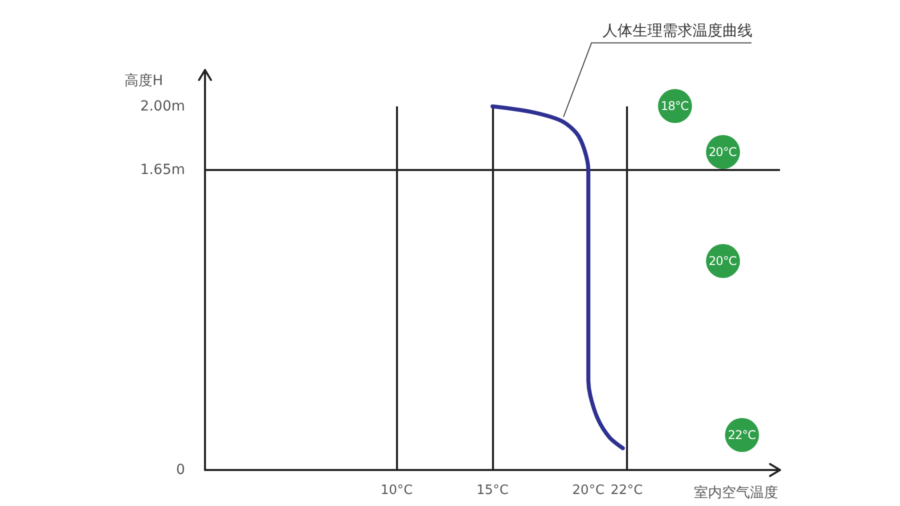  Describe the element at coordinates (162, 170) in the screenshot. I see `y-tick-label: 1.65m` at that location.